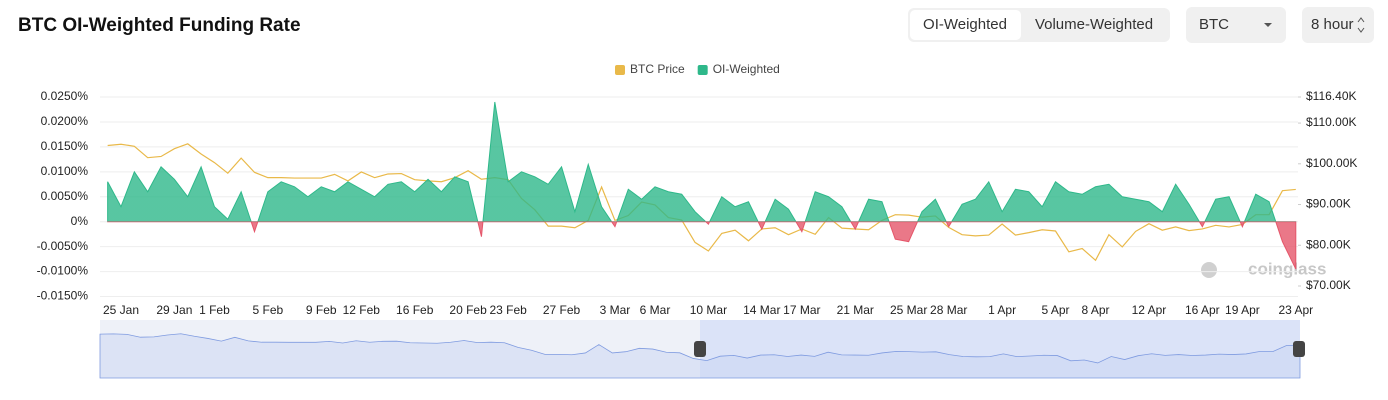 The image size is (1388, 400). I want to click on x-tick-label: 1 Apr, so click(1002, 310).